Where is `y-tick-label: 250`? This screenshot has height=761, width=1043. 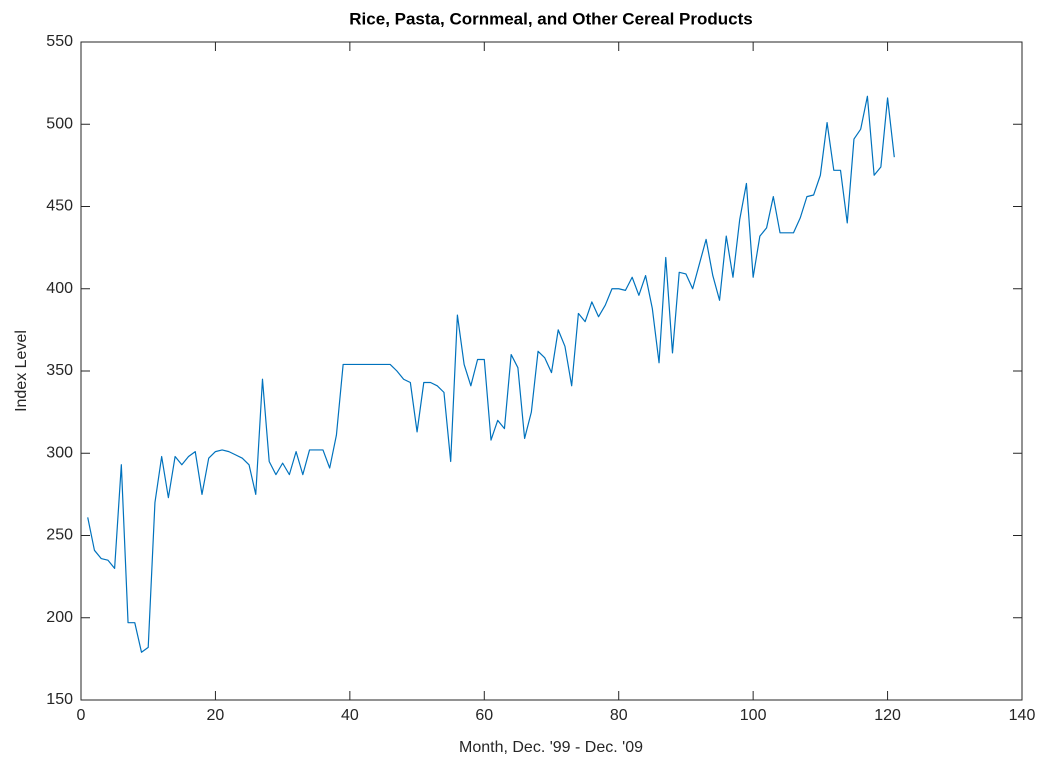 y-tick-label: 250 is located at coordinates (59, 535).